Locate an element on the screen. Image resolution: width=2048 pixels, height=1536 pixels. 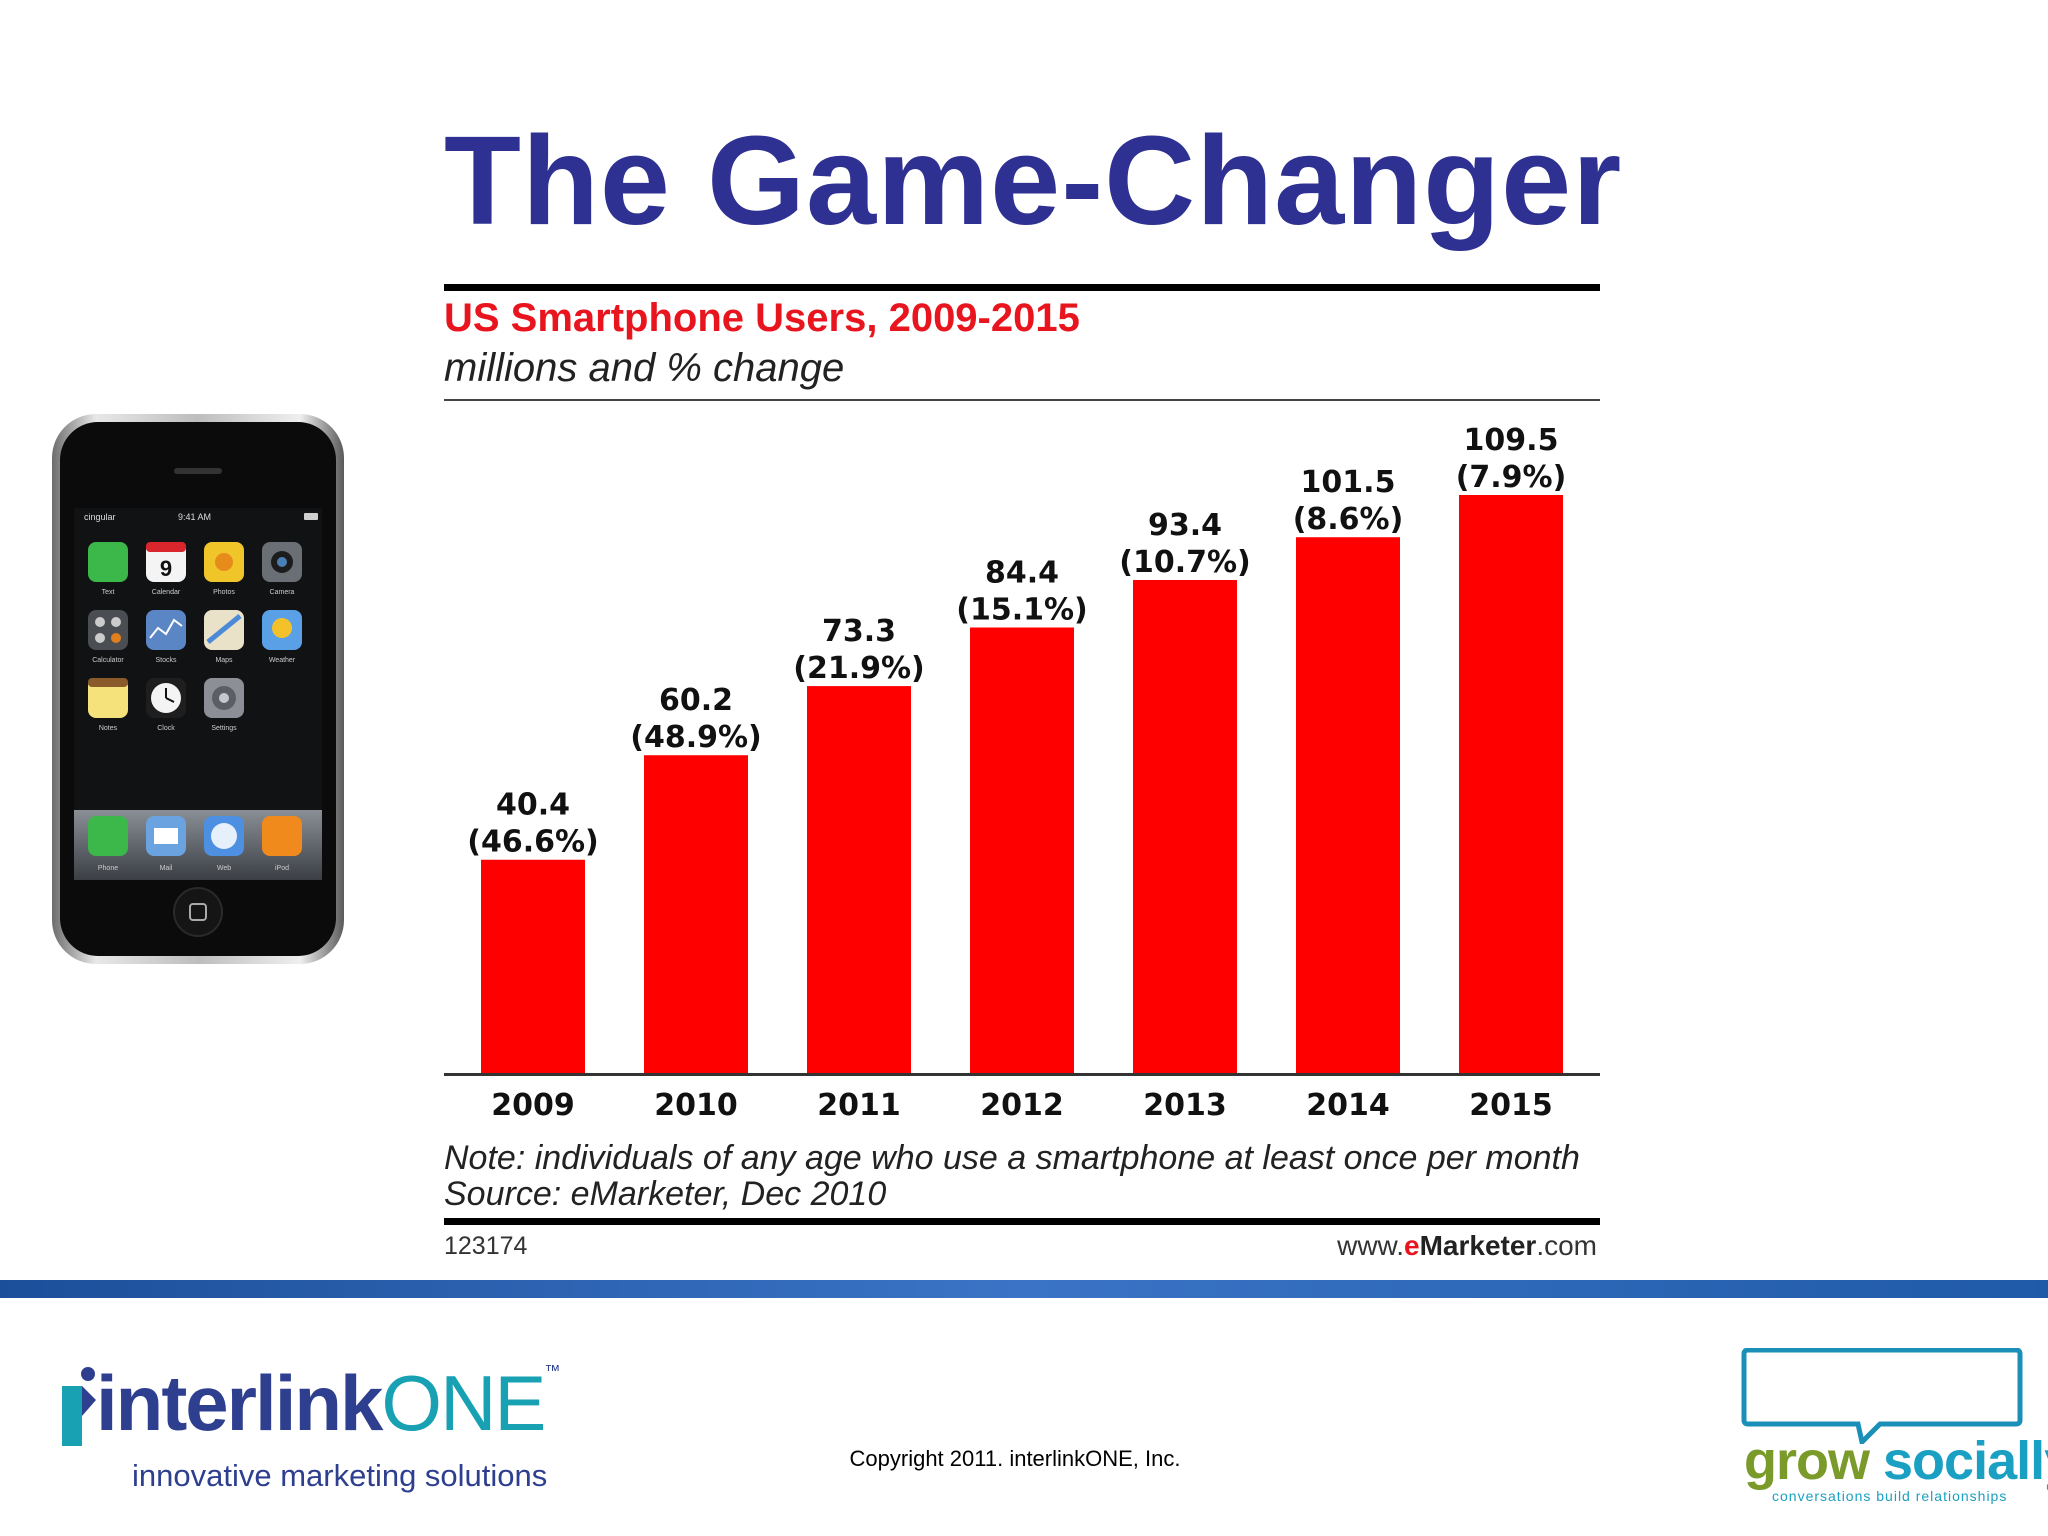
bar-2009 is located at coordinates (533, 966).